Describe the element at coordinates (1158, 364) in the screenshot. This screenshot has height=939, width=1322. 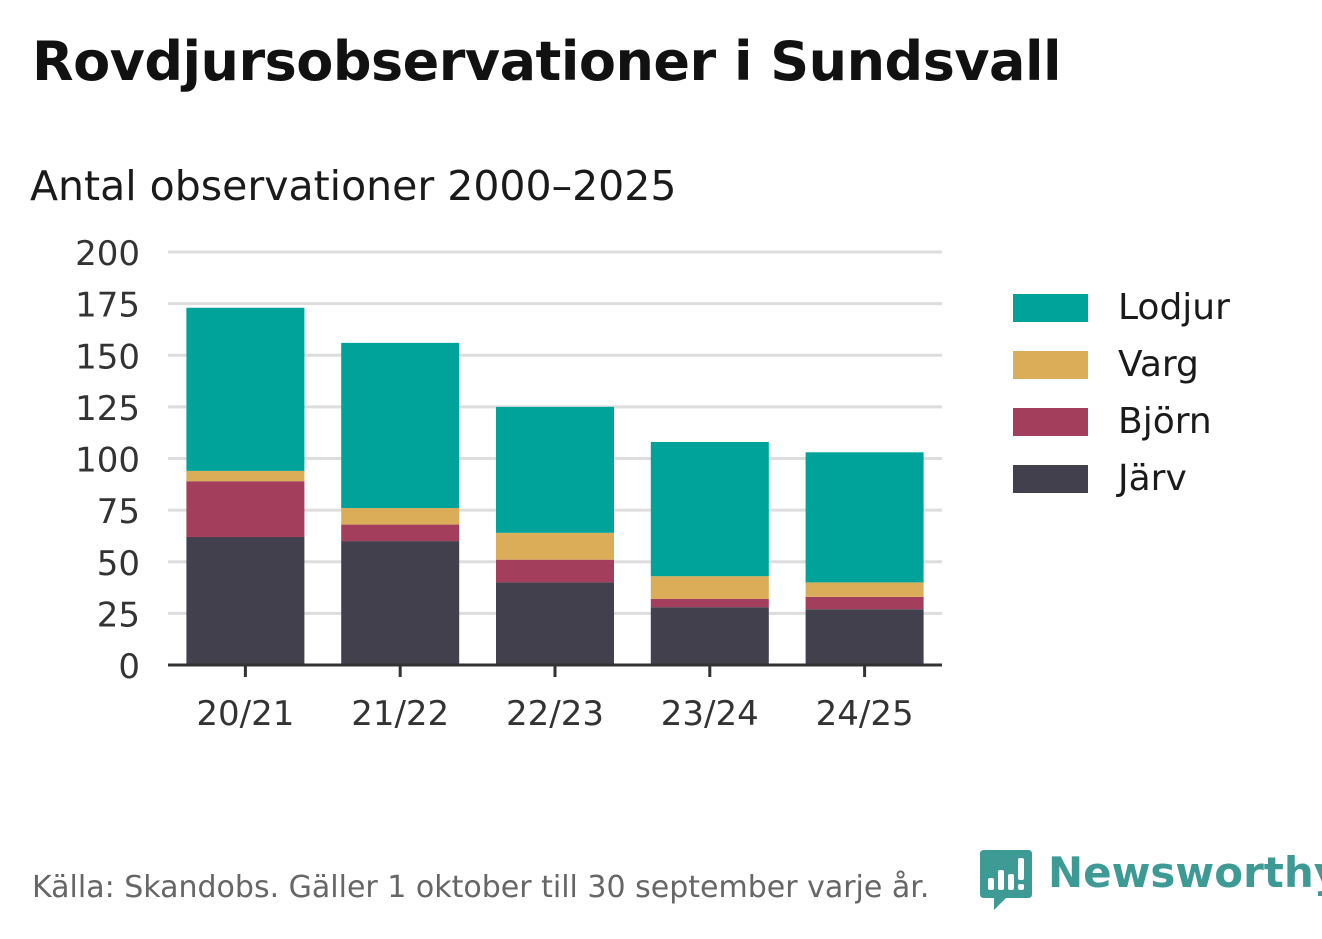
I see `legend-label-varg: Varg` at that location.